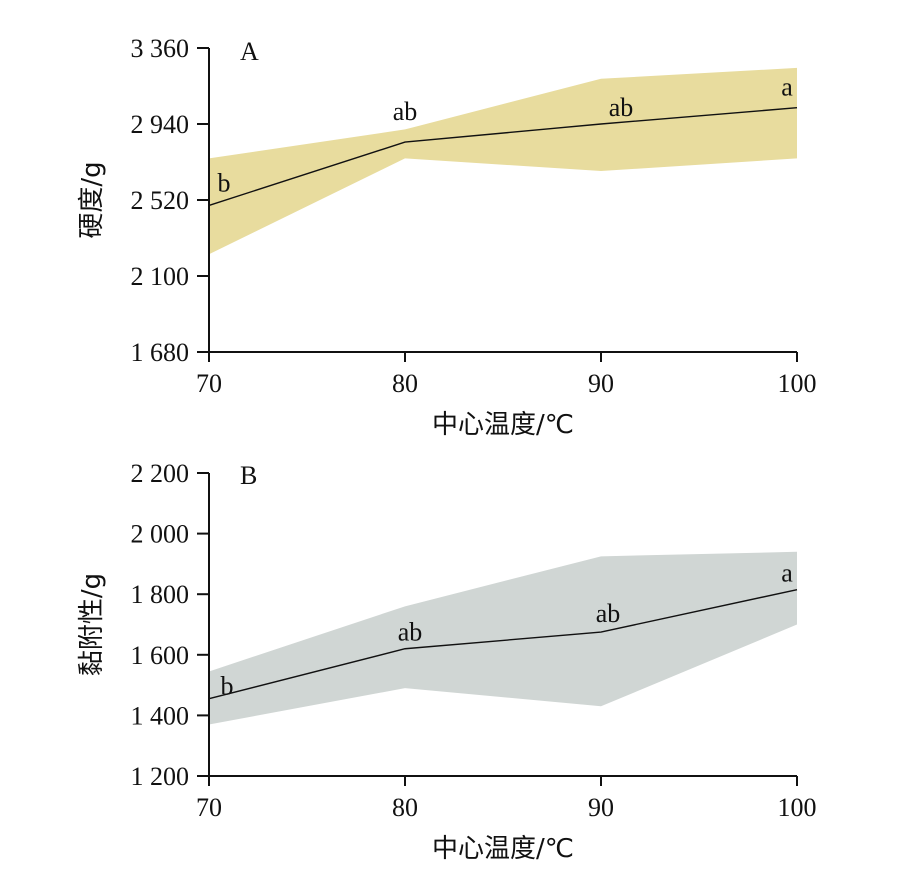  I want to click on y-tick-label: 1 680, so click(160, 352).